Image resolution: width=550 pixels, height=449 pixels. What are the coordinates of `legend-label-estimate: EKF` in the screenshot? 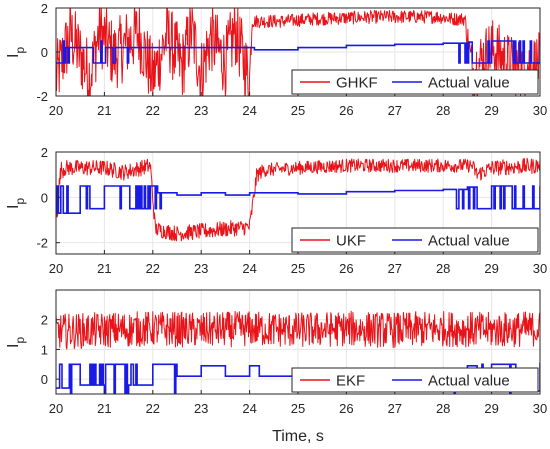 It's located at (350, 381).